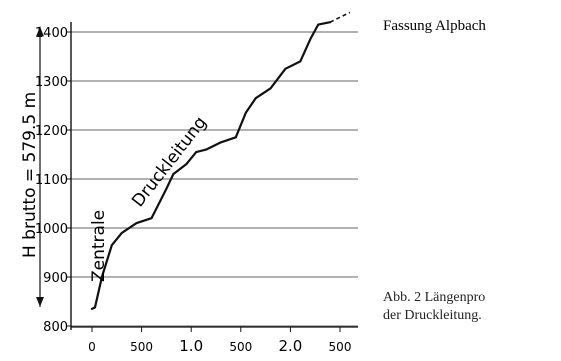  I want to click on start-label: Zentrale, so click(99, 246).